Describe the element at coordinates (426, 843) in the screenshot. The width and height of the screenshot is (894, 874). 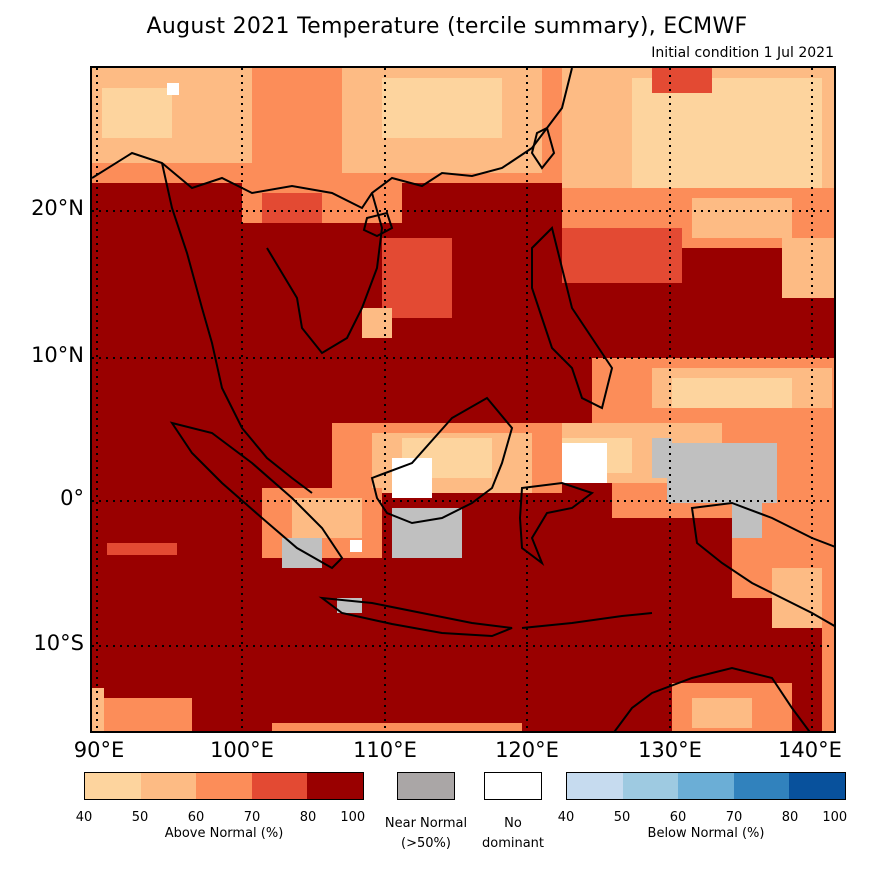
I see `near-normal-caption-line2: (>50%)` at that location.